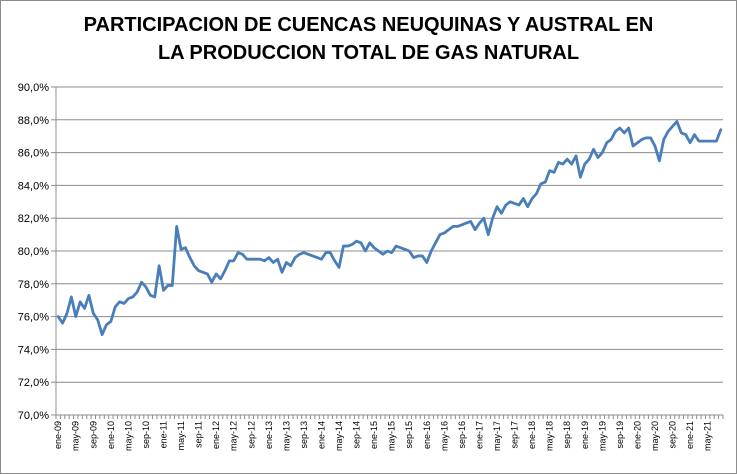 Image resolution: width=737 pixels, height=474 pixels. Describe the element at coordinates (690, 435) in the screenshot. I see `x-tick-label: ene-21` at that location.